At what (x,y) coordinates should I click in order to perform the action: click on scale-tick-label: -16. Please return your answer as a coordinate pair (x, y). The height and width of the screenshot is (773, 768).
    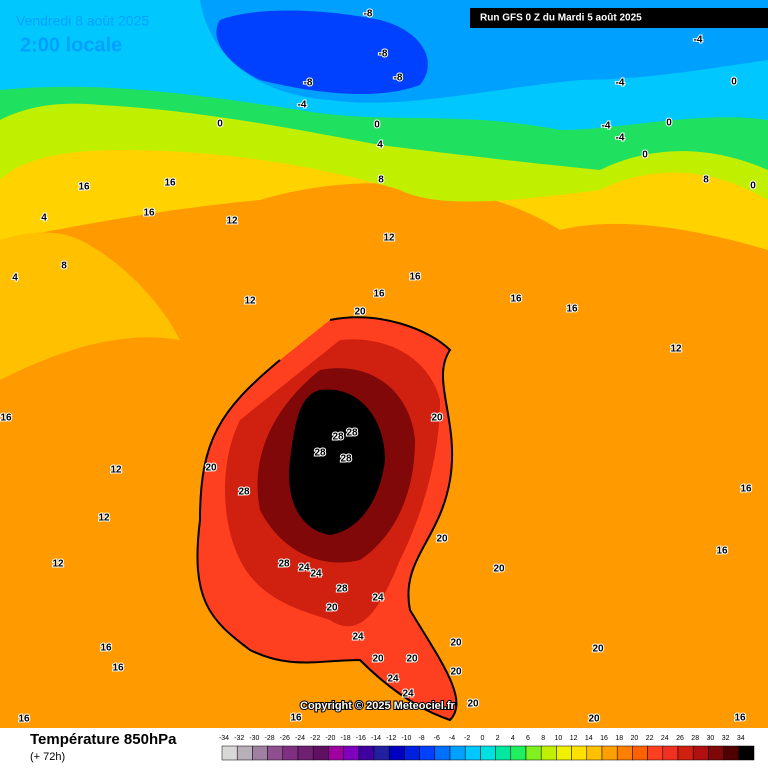
    Looking at the image, I should click on (361, 738).